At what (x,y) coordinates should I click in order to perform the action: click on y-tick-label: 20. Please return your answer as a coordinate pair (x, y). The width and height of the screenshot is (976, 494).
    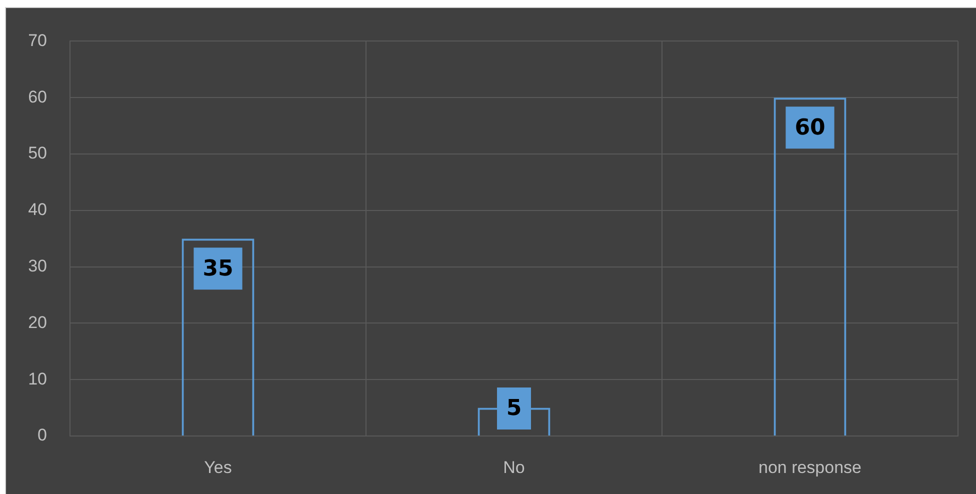
    Looking at the image, I should click on (37, 322).